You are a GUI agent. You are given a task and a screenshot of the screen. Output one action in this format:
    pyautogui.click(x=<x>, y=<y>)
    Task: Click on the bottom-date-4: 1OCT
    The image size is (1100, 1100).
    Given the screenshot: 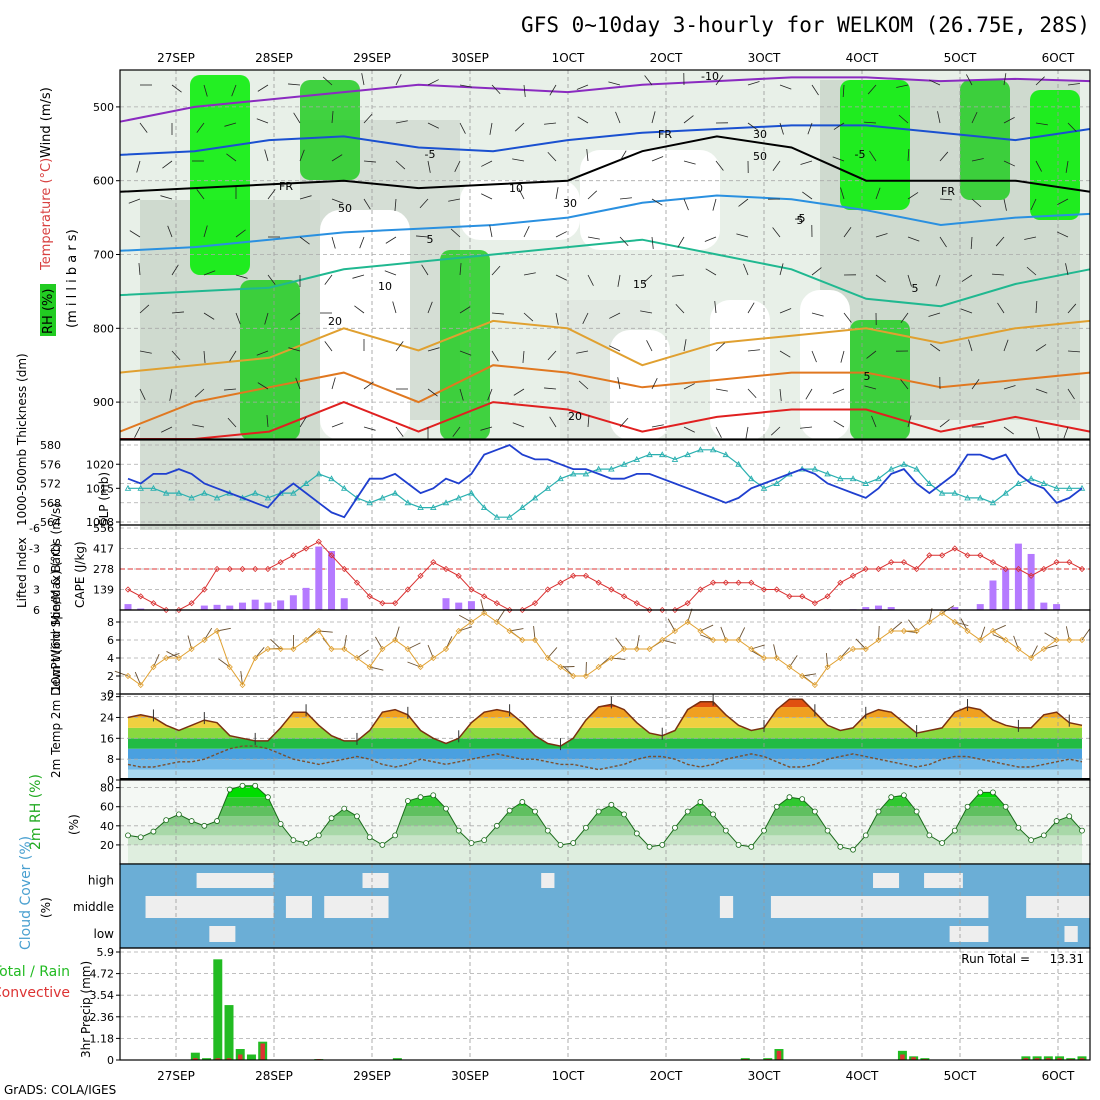 What is the action you would take?
    pyautogui.click(x=568, y=1076)
    